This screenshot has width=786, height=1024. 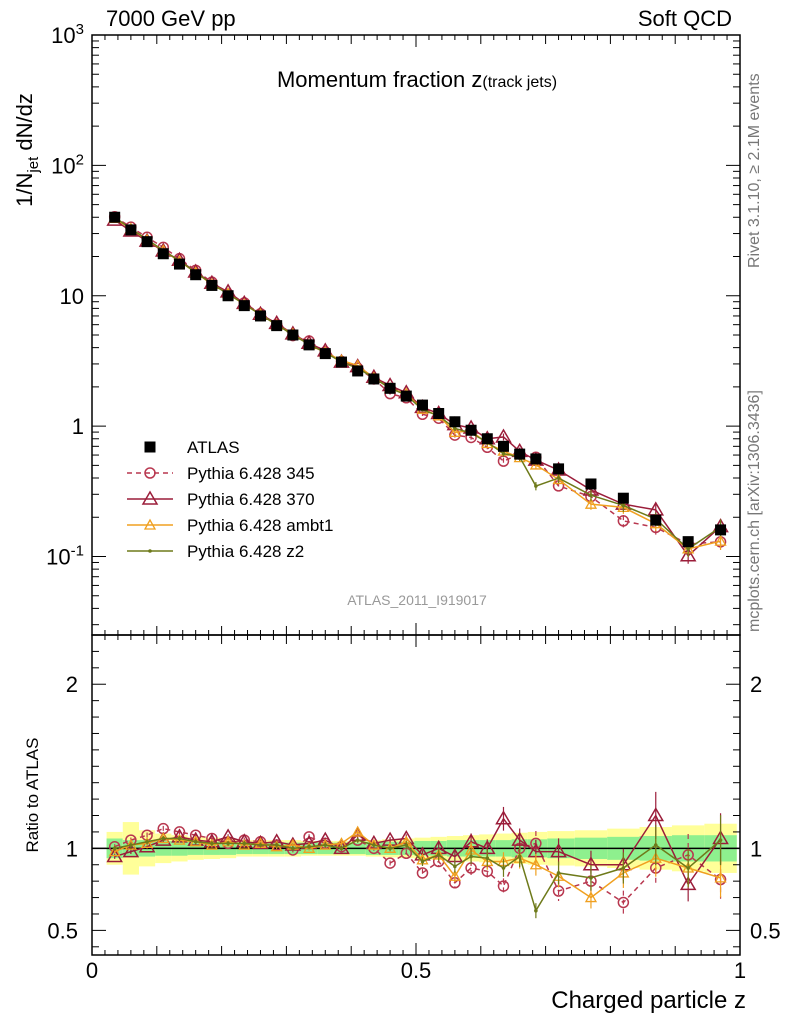 I want to click on ratio-y-tick-label-right: 0.5, so click(x=765, y=930).